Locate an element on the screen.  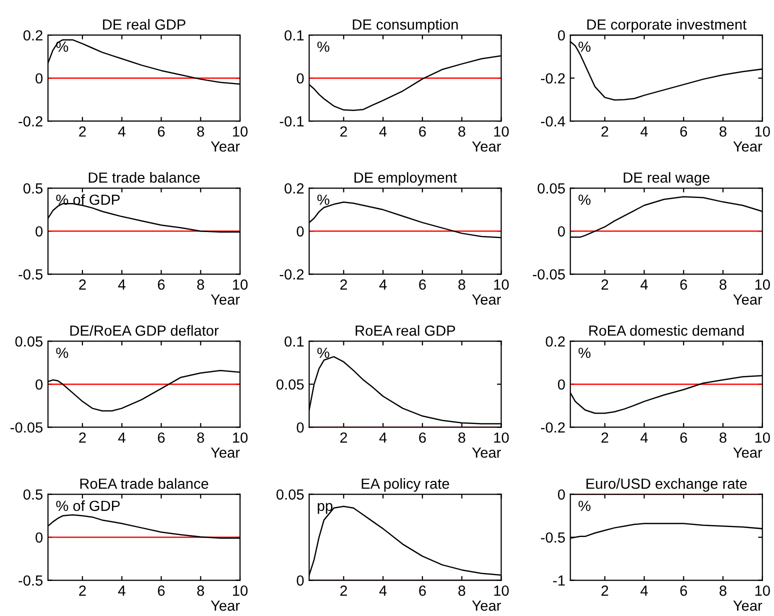
chart-title: DE real wage is located at coordinates (667, 179).